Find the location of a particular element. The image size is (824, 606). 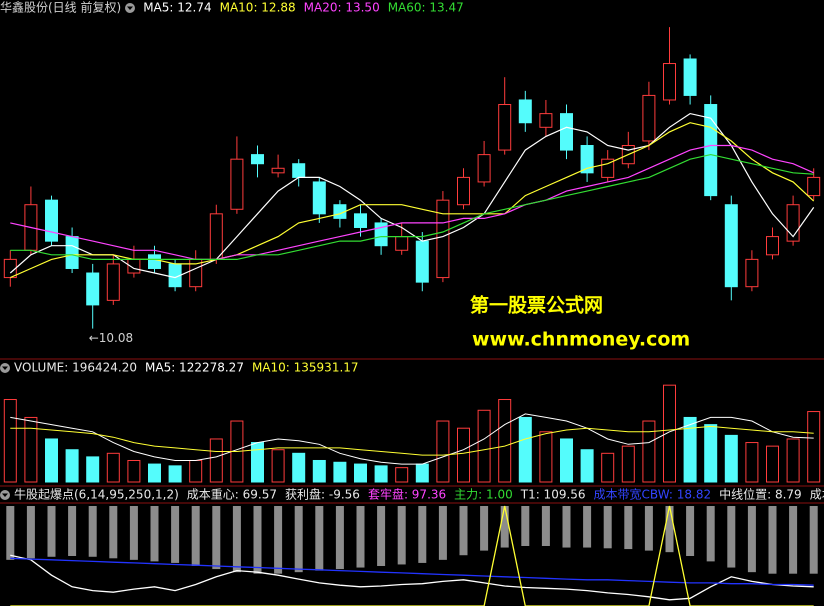

indicator-readout: 主力: 1.00 is located at coordinates (483, 495).